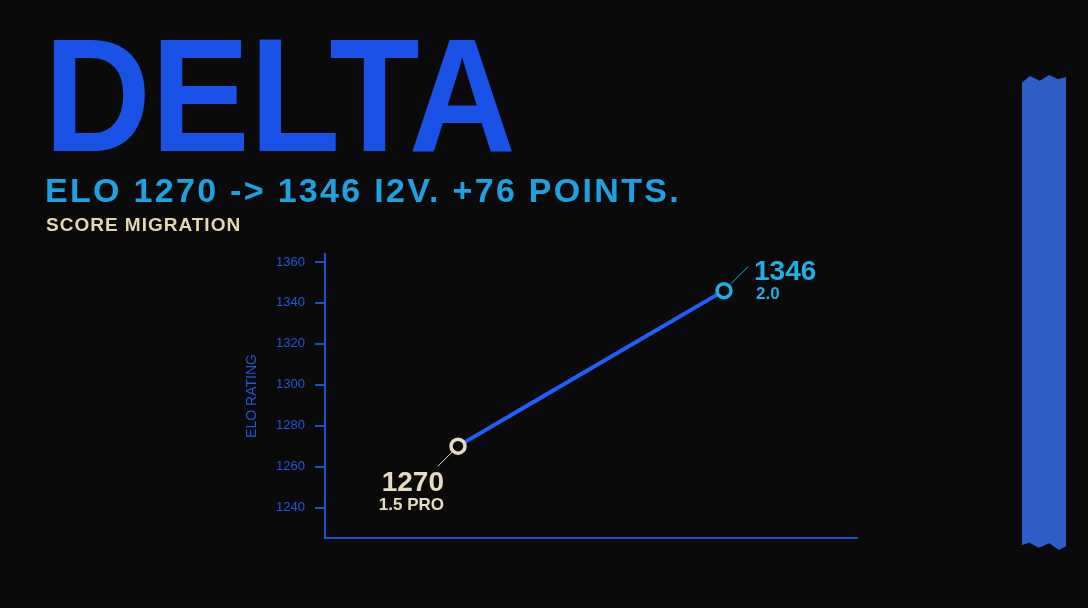 The height and width of the screenshot is (608, 1088). What do you see at coordinates (290, 466) in the screenshot?
I see `y-tick-label: 1260` at bounding box center [290, 466].